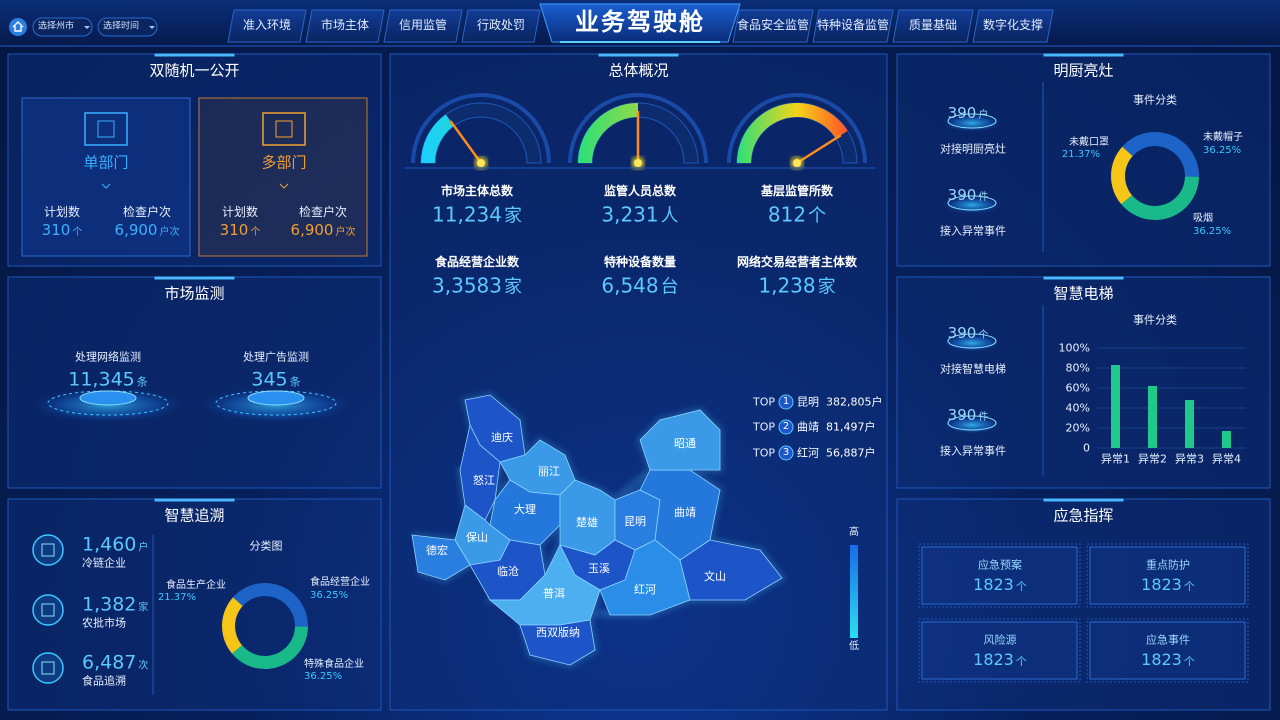  Describe the element at coordinates (345, 232) in the screenshot. I see `stat-unit: 户次` at that location.